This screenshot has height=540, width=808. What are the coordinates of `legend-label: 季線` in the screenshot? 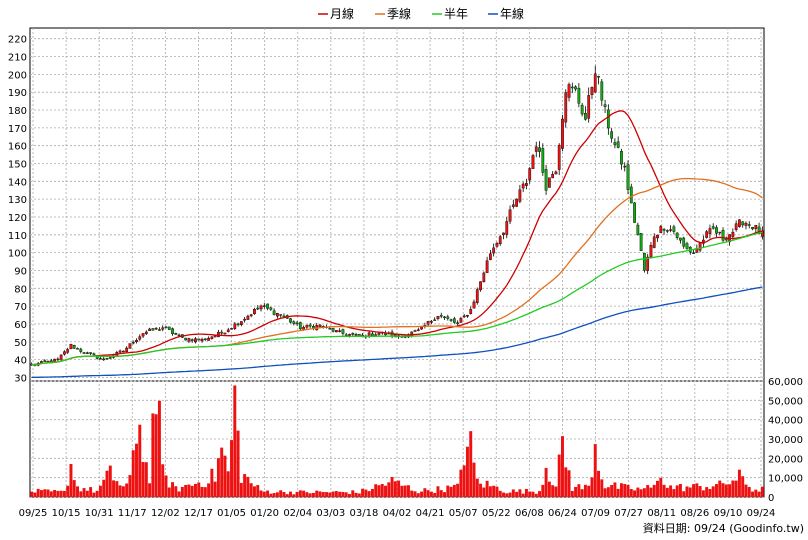 It's located at (399, 13).